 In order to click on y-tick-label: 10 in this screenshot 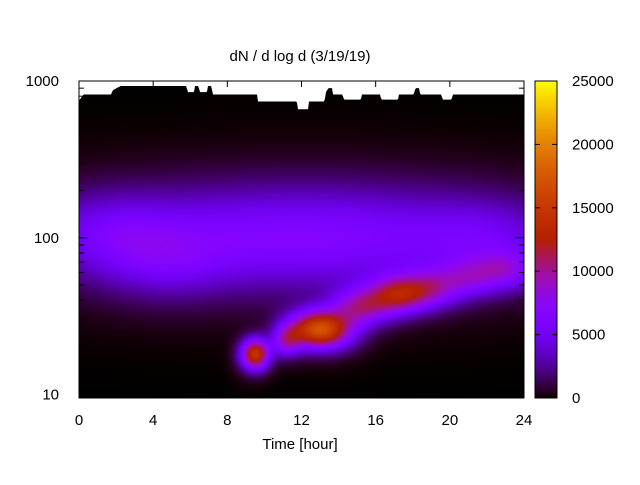, I will do `click(50, 395)`.